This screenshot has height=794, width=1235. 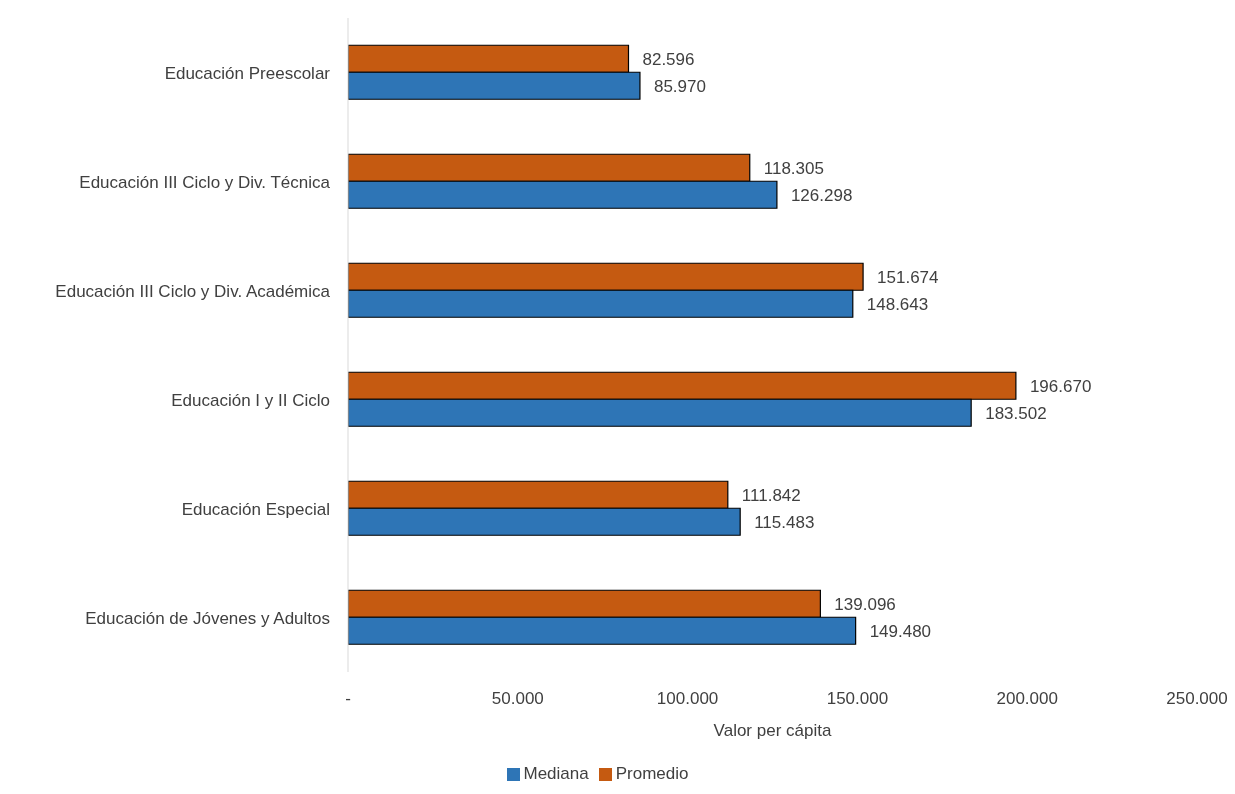 What do you see at coordinates (1197, 699) in the screenshot?
I see `x-tick-label: 250.000` at bounding box center [1197, 699].